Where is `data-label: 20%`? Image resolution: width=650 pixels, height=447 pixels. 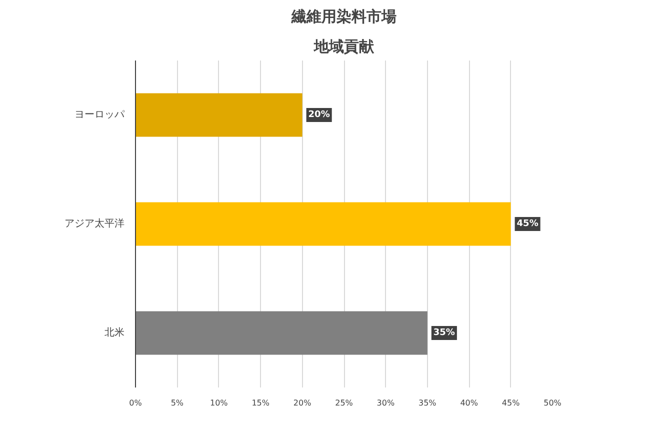
data-label: 20% is located at coordinates (319, 115).